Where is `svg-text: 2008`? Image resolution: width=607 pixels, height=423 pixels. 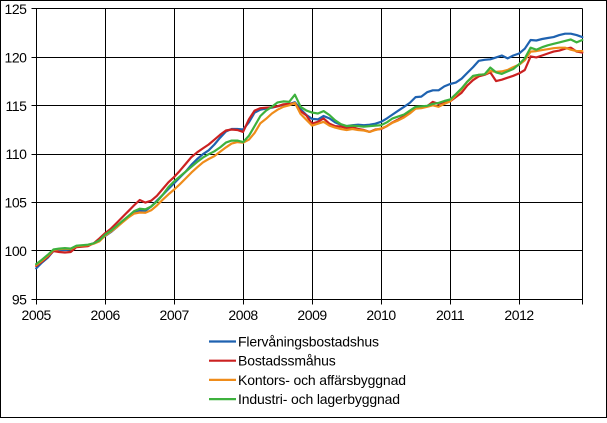
svg-text: 2008 is located at coordinates (243, 315).